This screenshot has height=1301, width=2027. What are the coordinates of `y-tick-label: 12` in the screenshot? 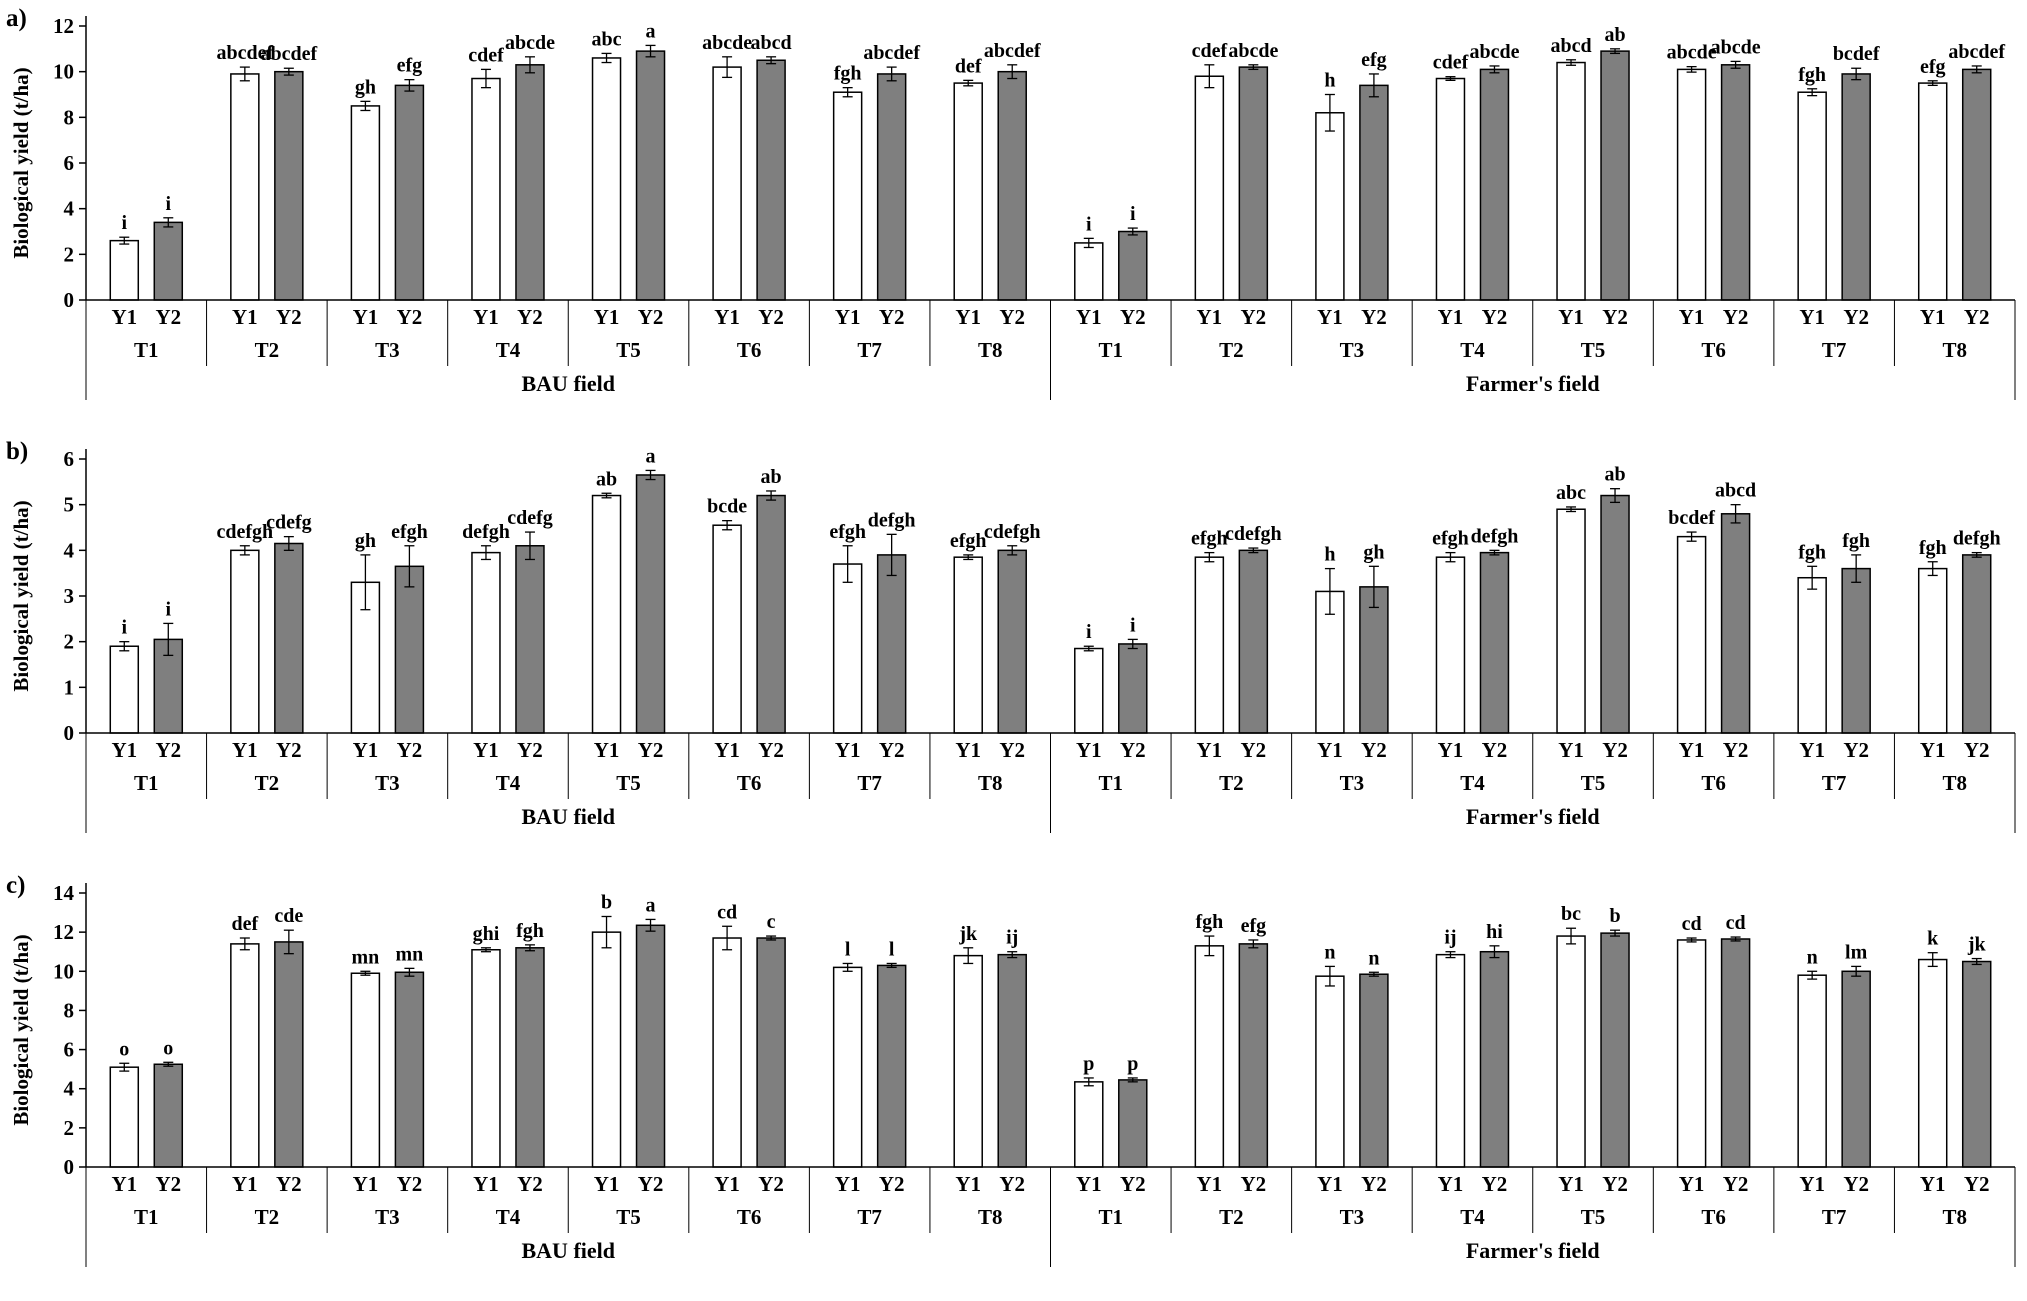 It's located at (63, 26).